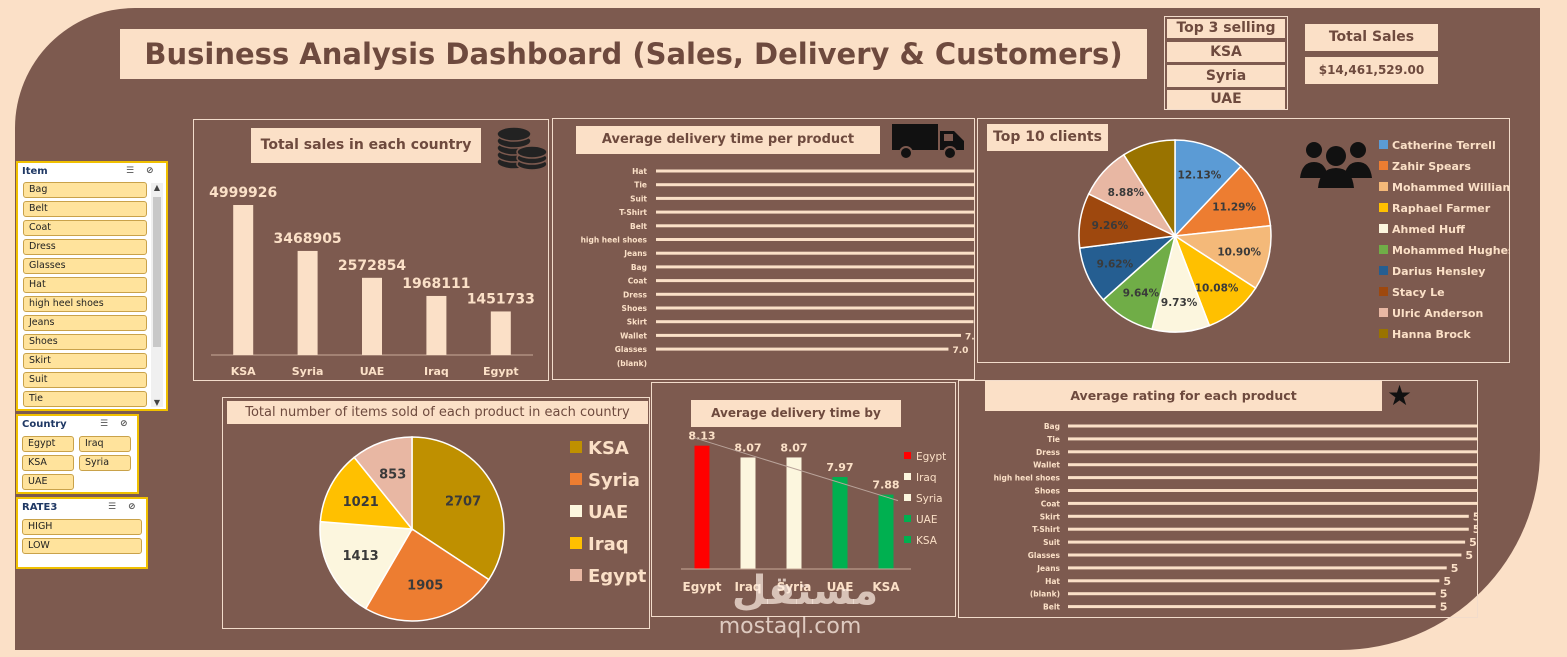 The width and height of the screenshot is (1567, 657). Describe the element at coordinates (638, 198) in the screenshot. I see `tick-label: Suit` at that location.